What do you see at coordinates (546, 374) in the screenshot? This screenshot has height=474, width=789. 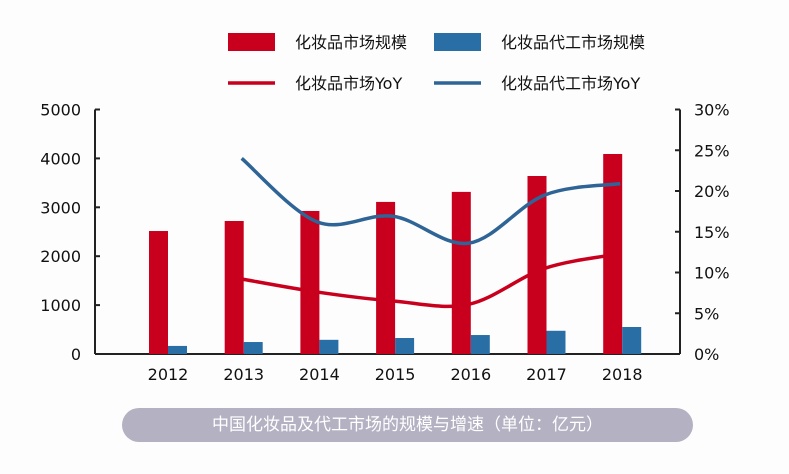 I see `x-tick-label: 2017` at bounding box center [546, 374].